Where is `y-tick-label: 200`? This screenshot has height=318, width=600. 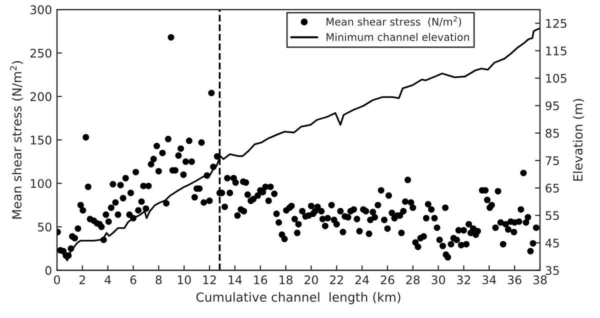 y-tick-label: 200 is located at coordinates (41, 97).